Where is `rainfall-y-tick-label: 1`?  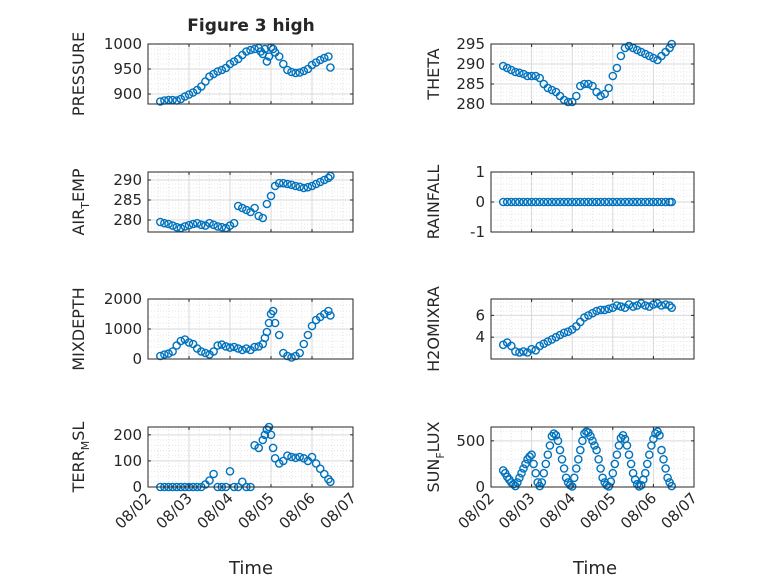 rainfall-y-tick-label: 1 is located at coordinates (480, 172).